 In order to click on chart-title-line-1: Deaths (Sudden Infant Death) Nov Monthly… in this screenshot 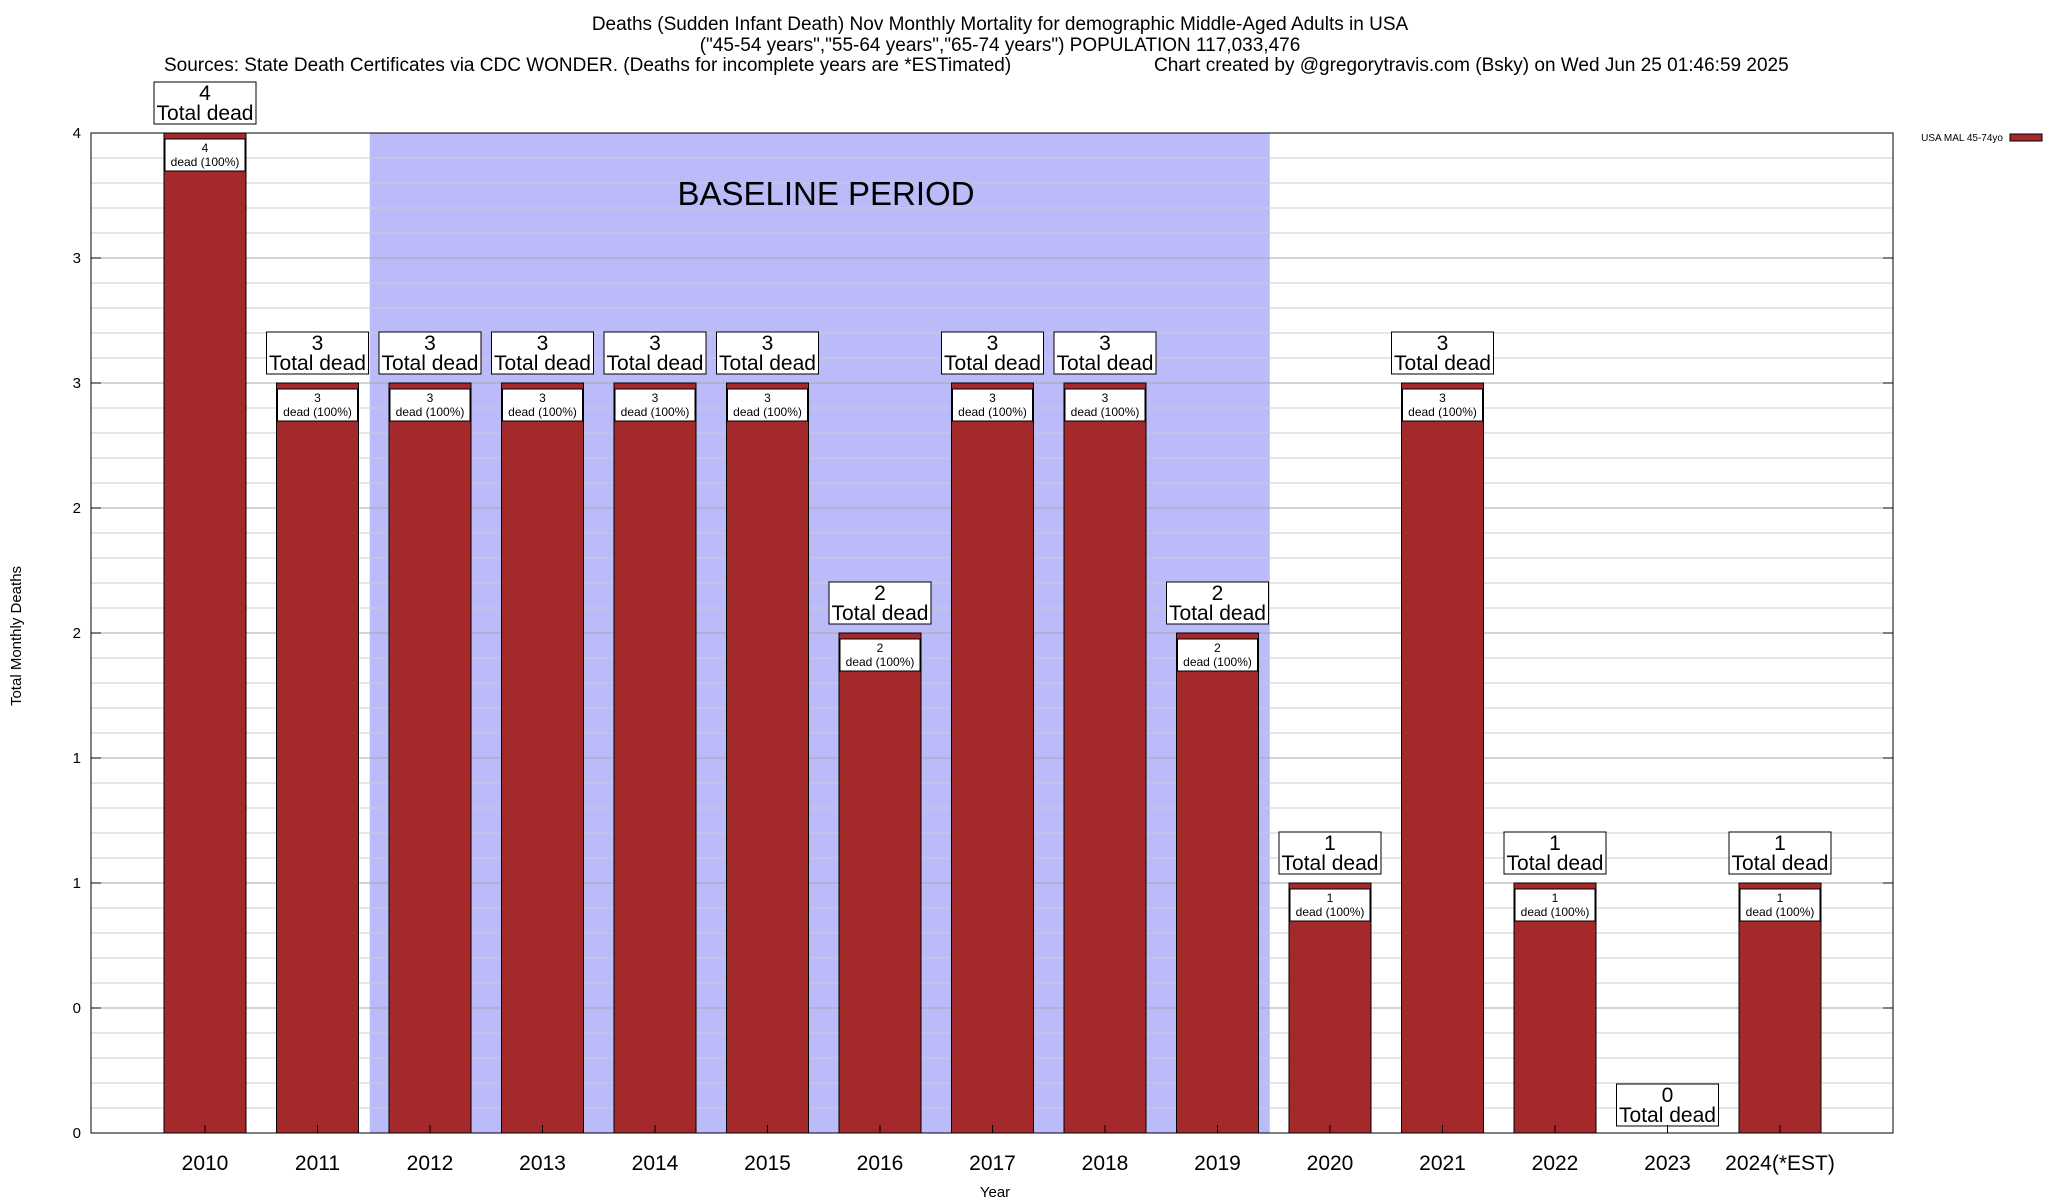, I will do `click(1000, 24)`.